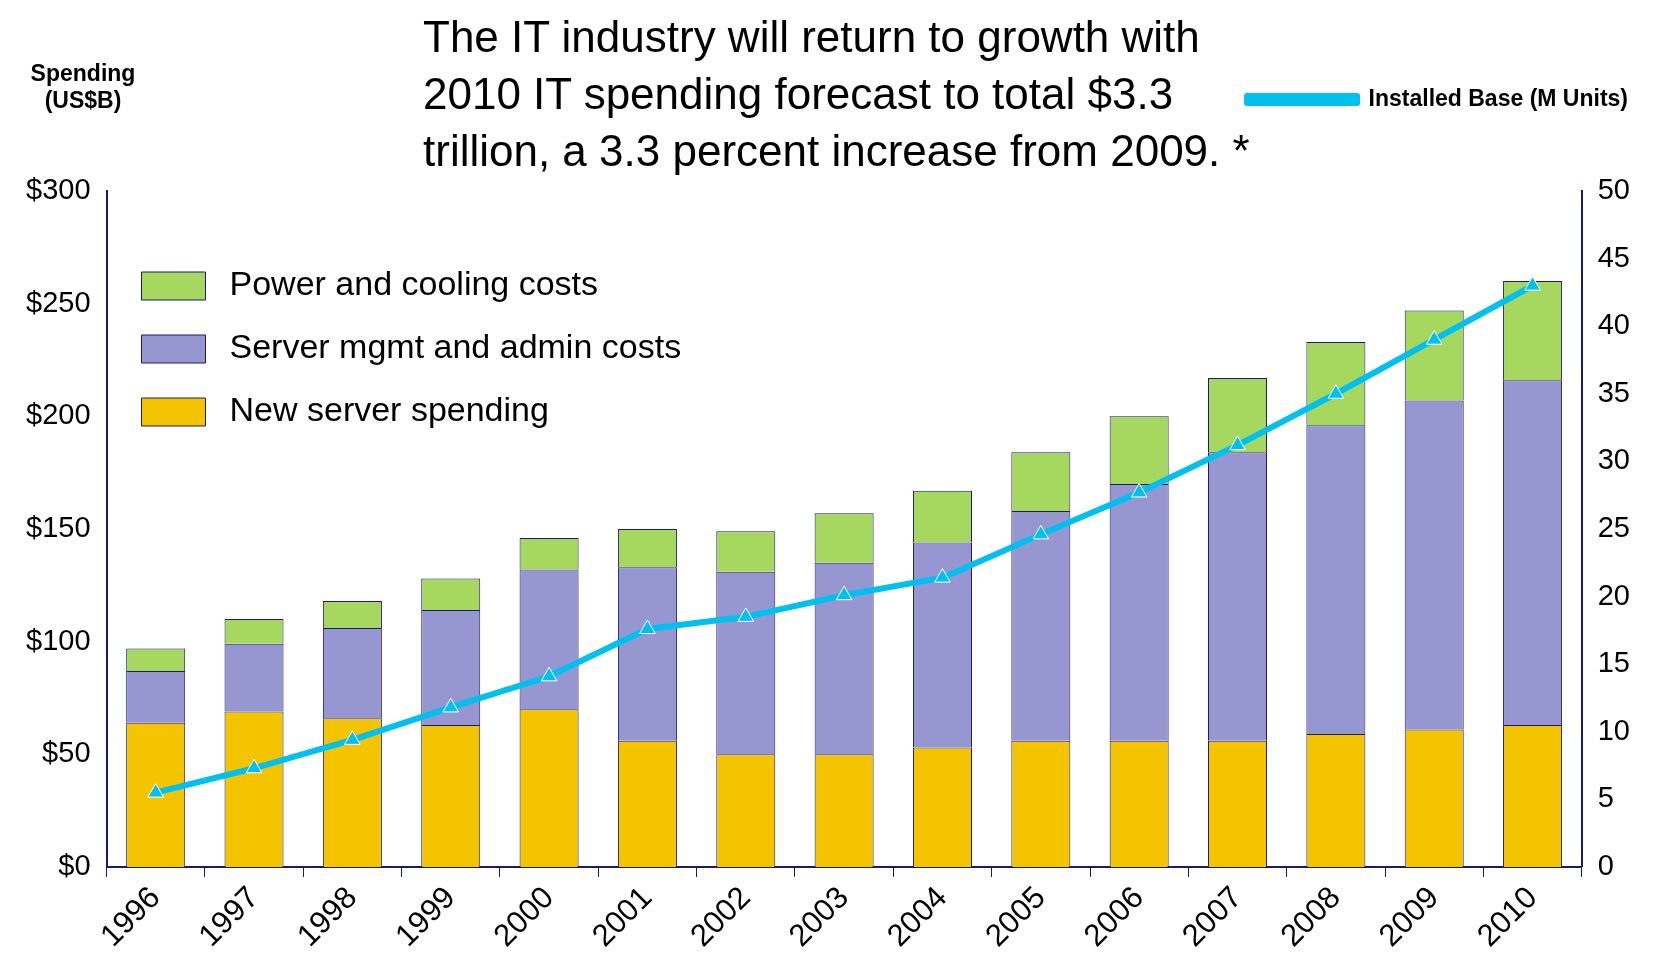 The height and width of the screenshot is (973, 1657). I want to click on y2-tick-label: 5, so click(1605, 797).